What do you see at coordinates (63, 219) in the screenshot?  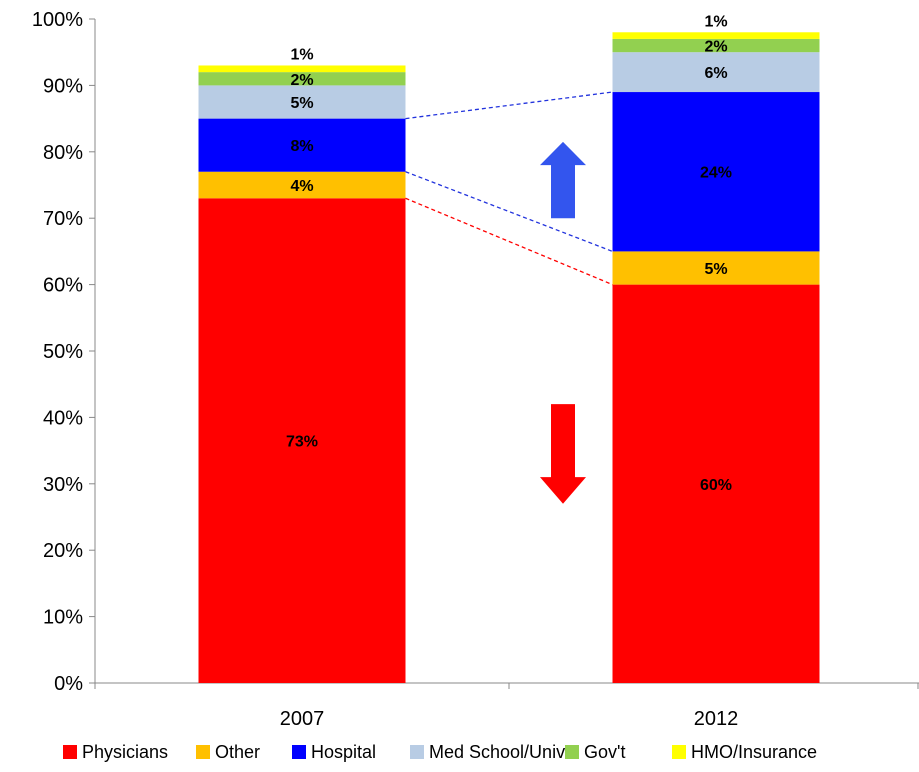 I see `y-tick-label: 70%` at bounding box center [63, 219].